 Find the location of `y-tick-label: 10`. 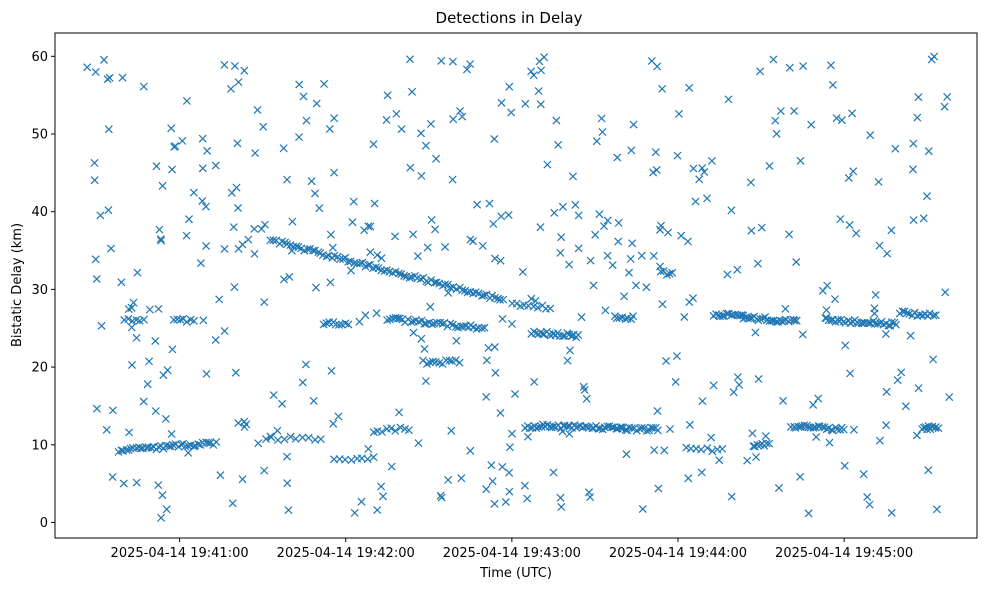

y-tick-label: 10 is located at coordinates (39, 445).